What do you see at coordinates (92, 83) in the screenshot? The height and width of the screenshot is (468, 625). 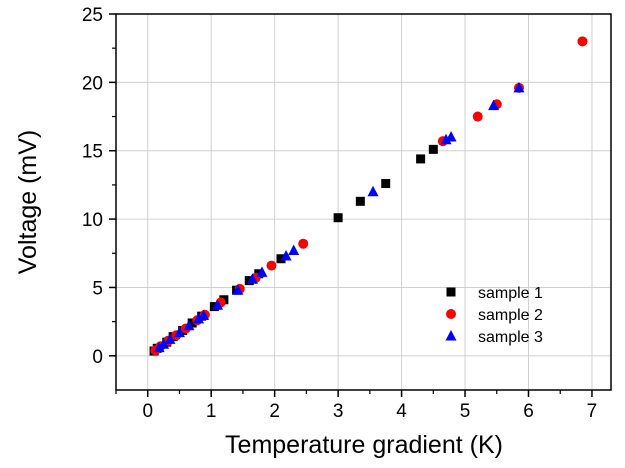 I see `y-tick-label: 20` at bounding box center [92, 83].